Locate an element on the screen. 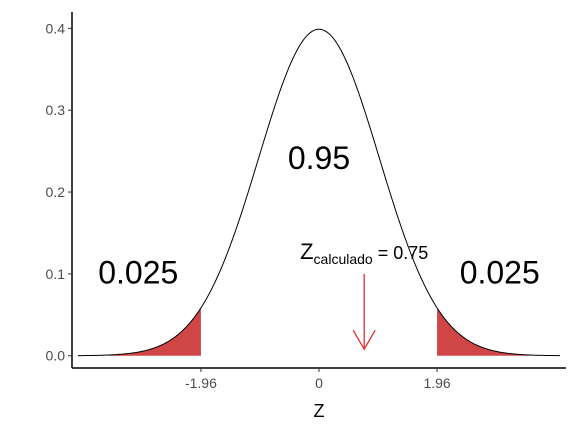 The height and width of the screenshot is (432, 576). z-calculated-subscript: calculado is located at coordinates (343, 259).